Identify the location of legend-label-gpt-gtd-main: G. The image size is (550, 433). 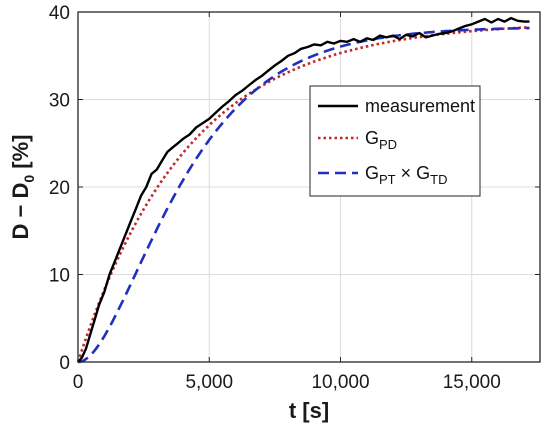
(372, 173).